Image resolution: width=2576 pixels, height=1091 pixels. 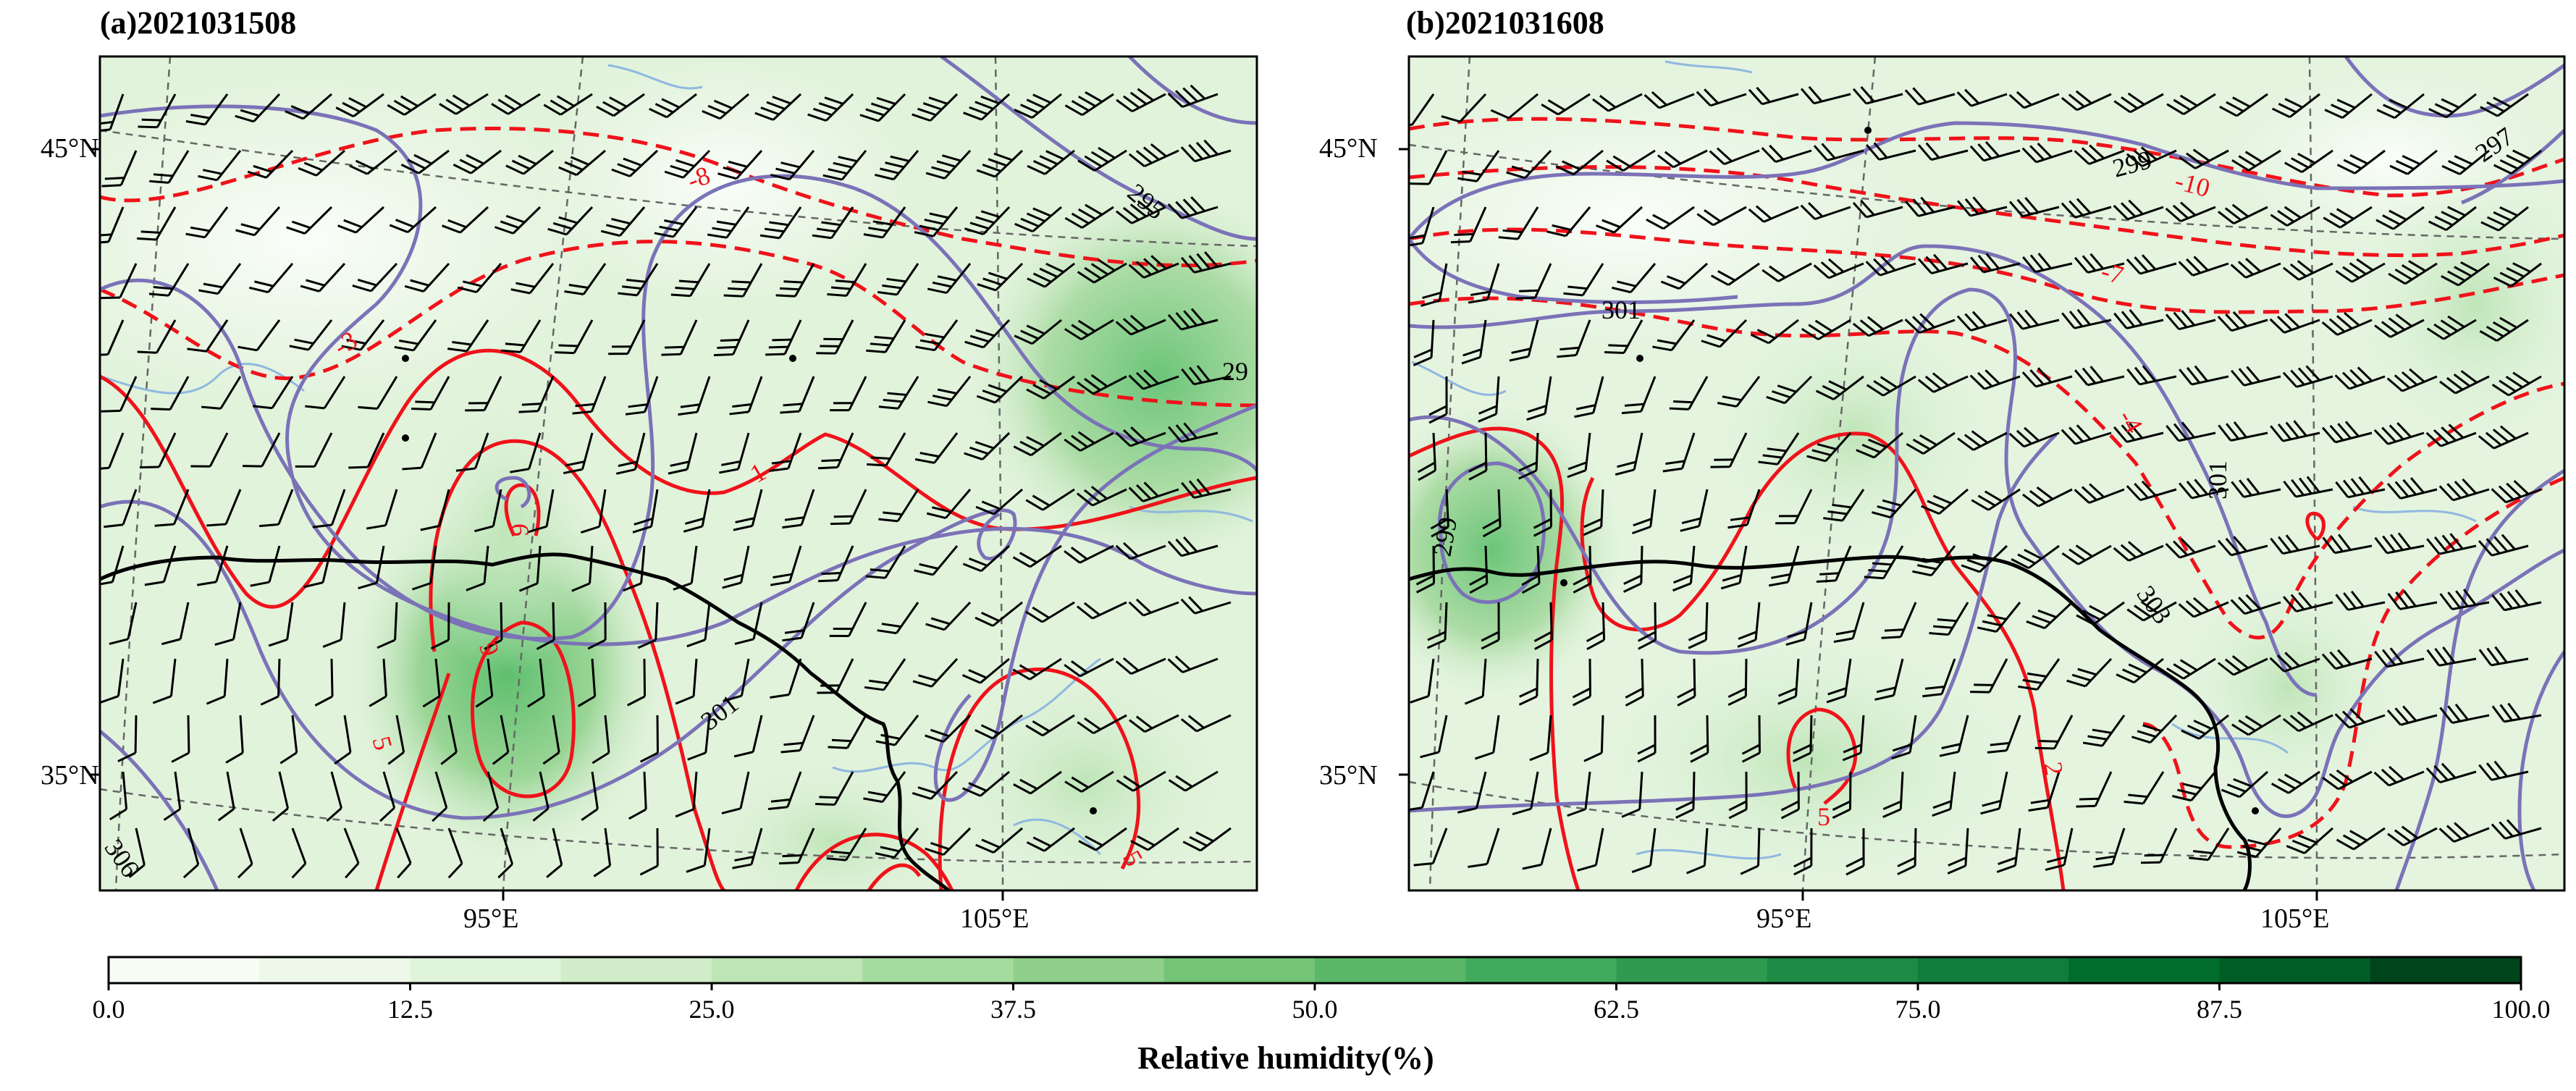 What do you see at coordinates (995, 919) in the screenshot?
I see `panel-a-lon-label-105: 105°E` at bounding box center [995, 919].